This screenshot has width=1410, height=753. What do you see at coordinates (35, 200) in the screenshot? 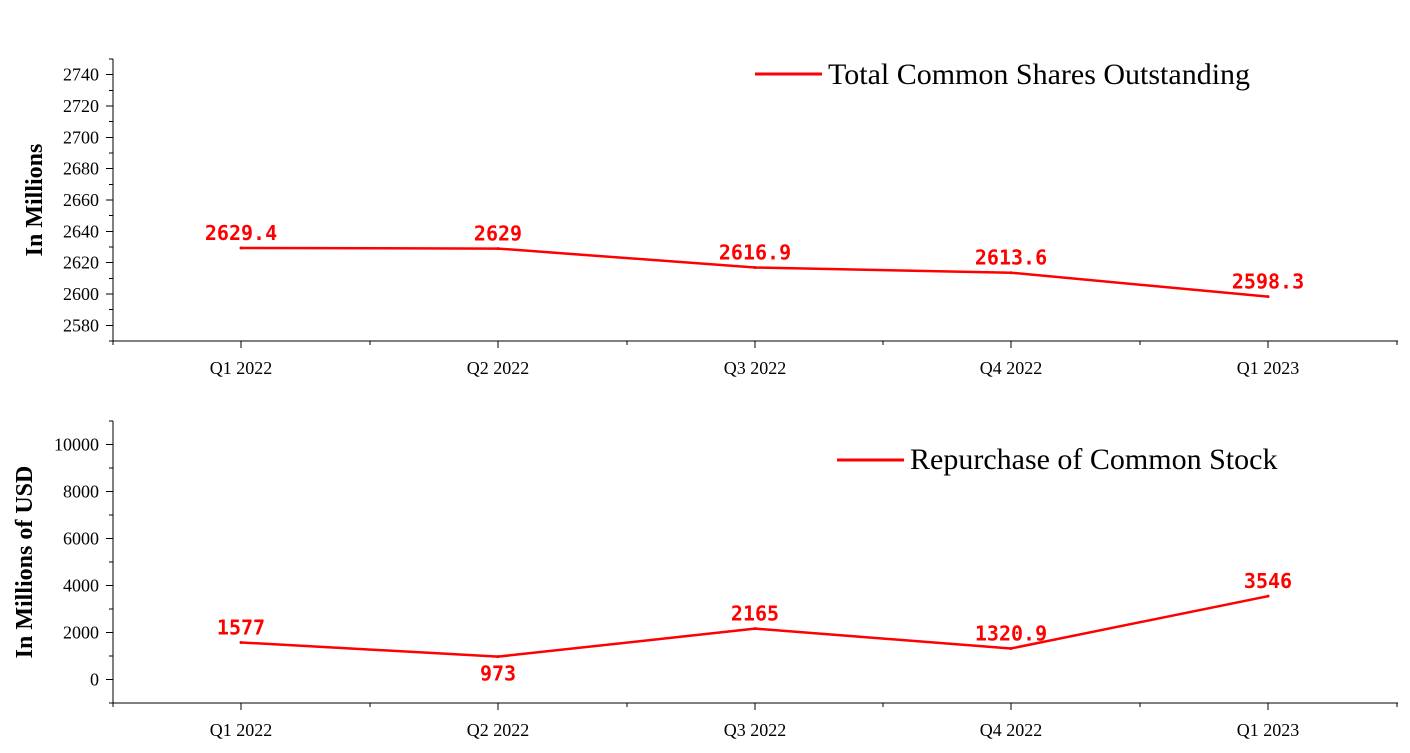
I see `y-axis-title: In Millions` at bounding box center [35, 200].